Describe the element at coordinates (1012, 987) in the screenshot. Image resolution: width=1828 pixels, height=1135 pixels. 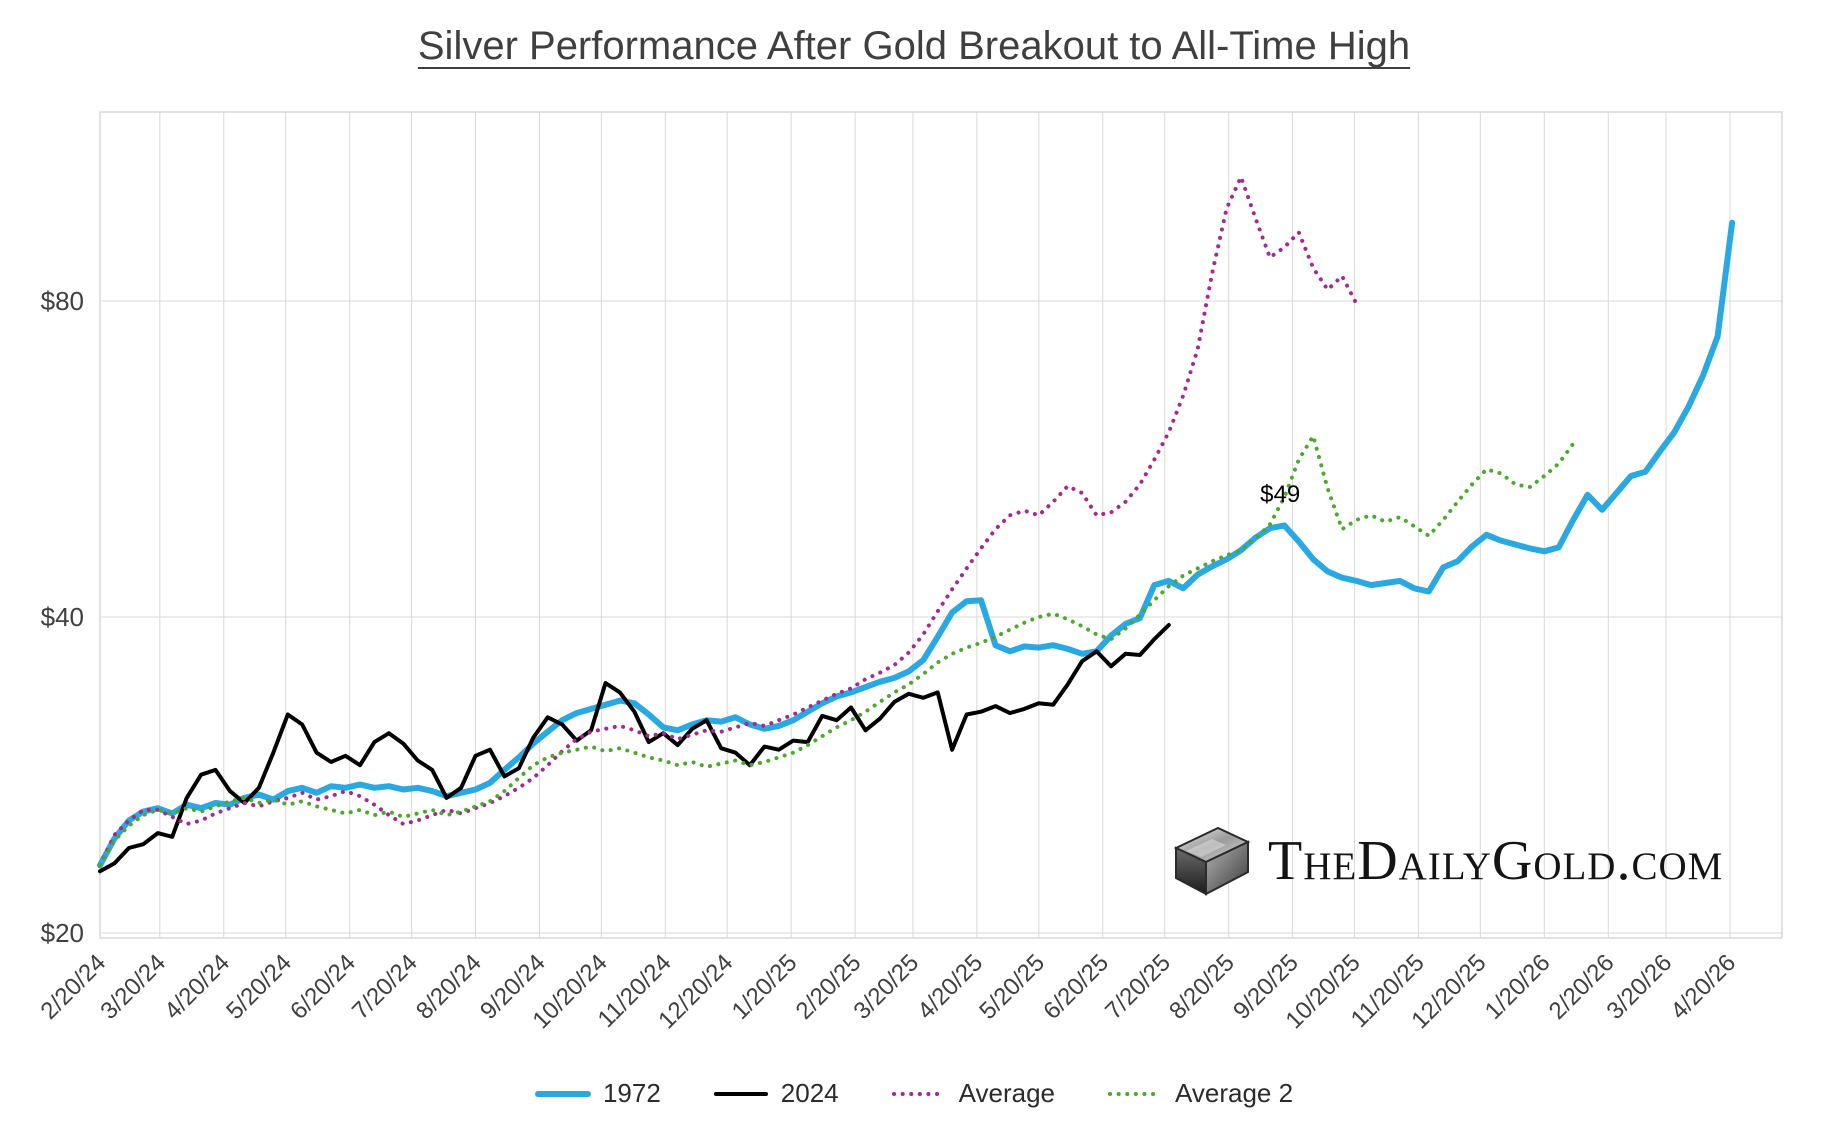
I see `x-tick-label: 5/20/25` at that location.